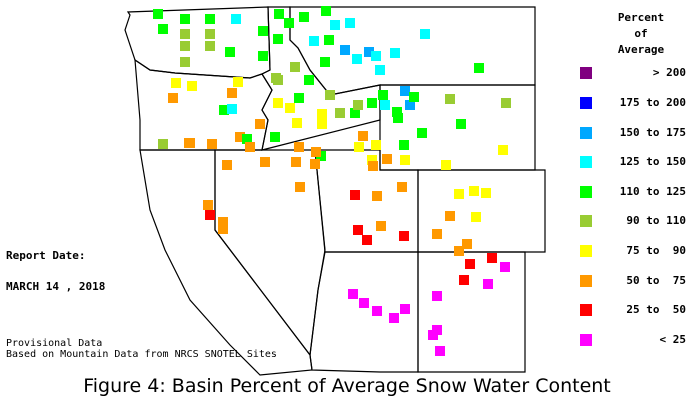 The height and width of the screenshot is (407, 694). I want to click on legend-item: 90 to 110, so click(635, 221).